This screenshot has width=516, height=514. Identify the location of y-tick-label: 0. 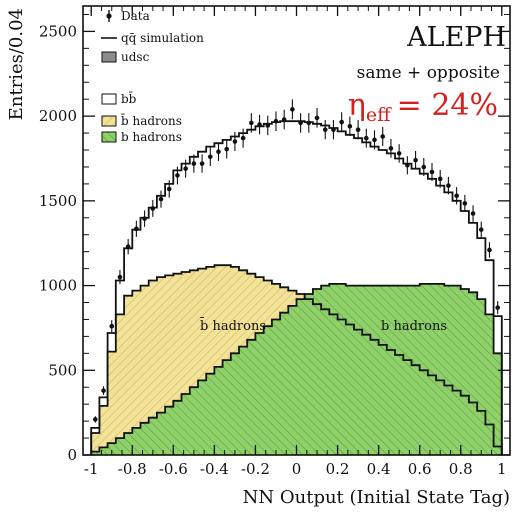
(72, 455).